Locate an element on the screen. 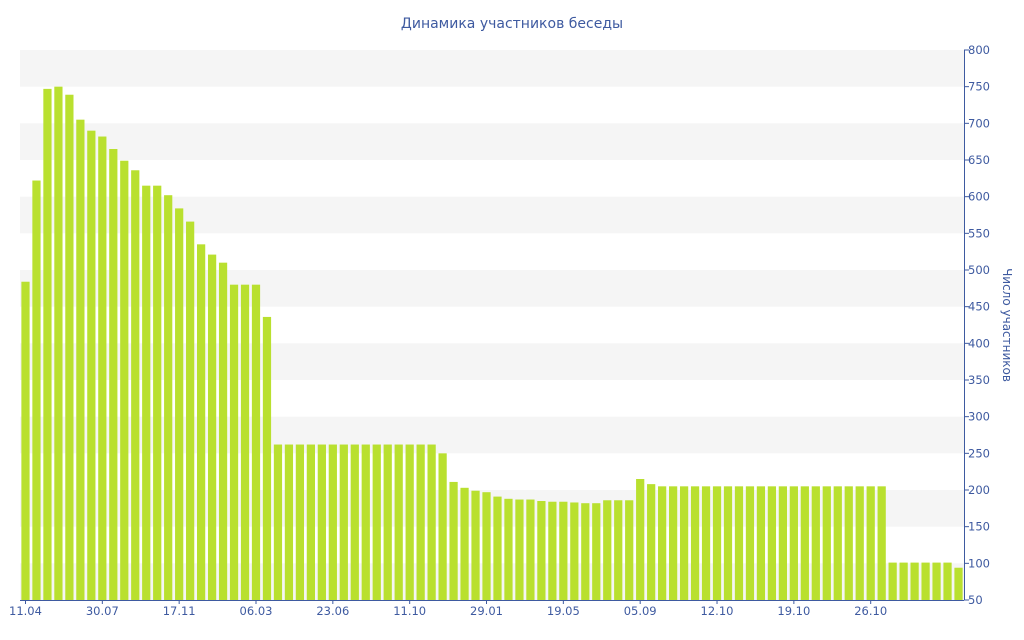 The width and height of the screenshot is (1024, 640). x-tick-label: 29.01 is located at coordinates (486, 611).